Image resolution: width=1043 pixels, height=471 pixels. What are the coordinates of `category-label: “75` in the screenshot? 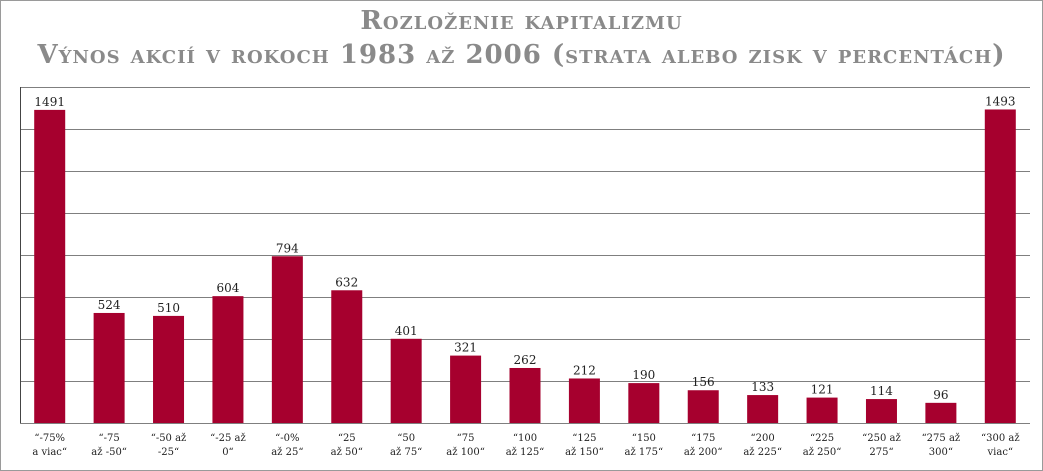 It's located at (466, 438).